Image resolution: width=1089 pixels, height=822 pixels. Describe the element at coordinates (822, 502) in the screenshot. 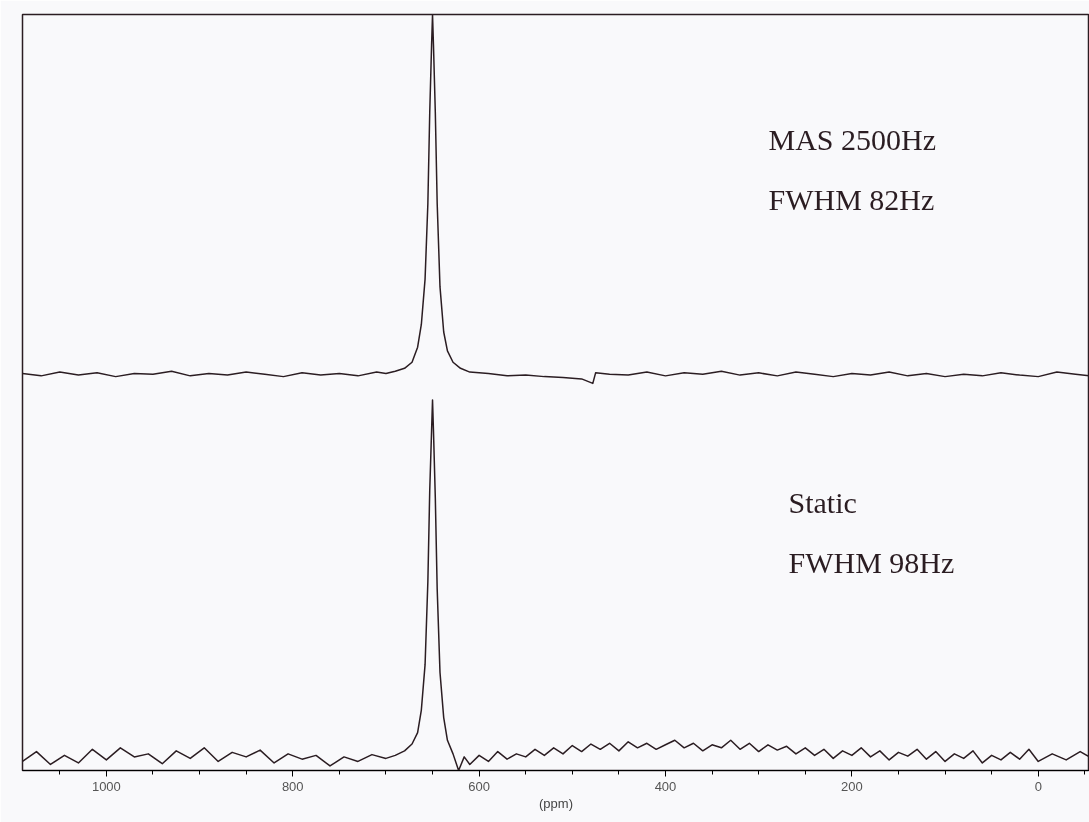

I see `annotation: Static` at that location.